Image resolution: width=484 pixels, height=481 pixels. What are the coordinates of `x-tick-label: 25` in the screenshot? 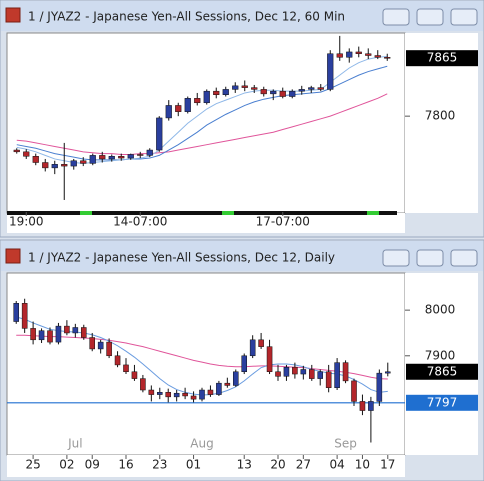 It's located at (32, 465).